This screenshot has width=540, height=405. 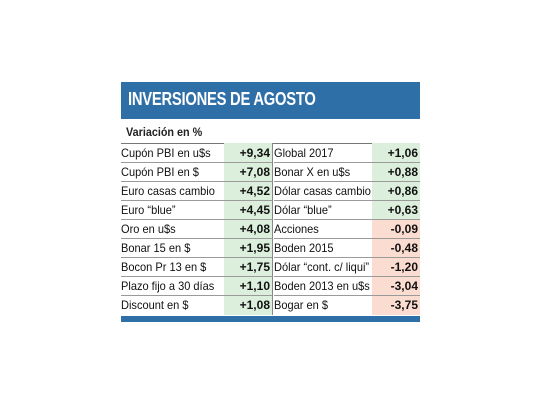 What do you see at coordinates (322, 267) in the screenshot?
I see `row-label: Dólar “cont. c/ liqui”` at bounding box center [322, 267].